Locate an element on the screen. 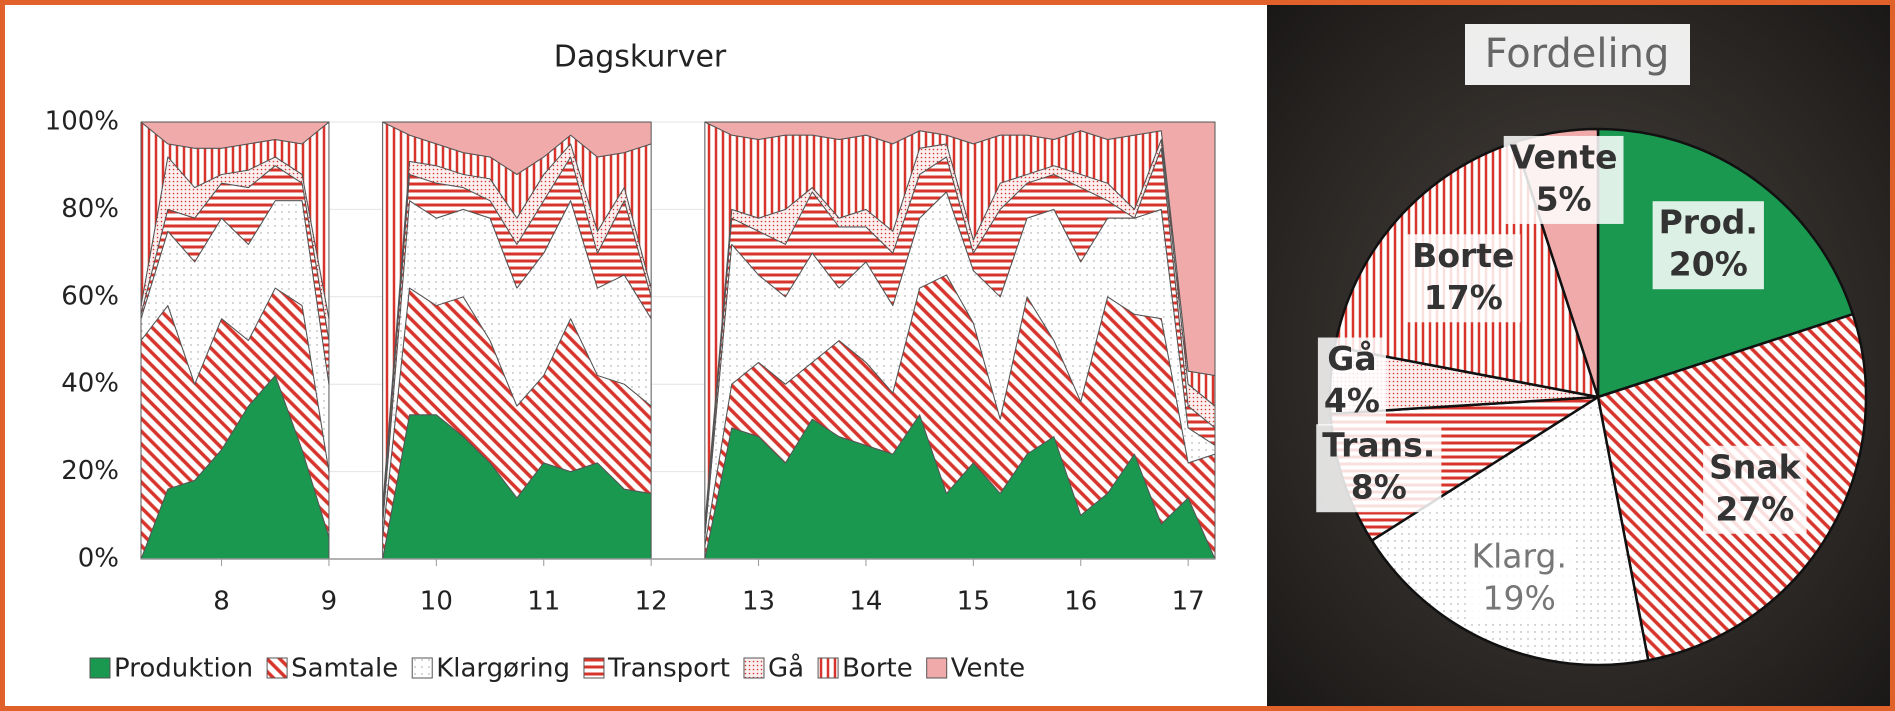 The image size is (1895, 711). x-tick-label: 8 is located at coordinates (221, 602).